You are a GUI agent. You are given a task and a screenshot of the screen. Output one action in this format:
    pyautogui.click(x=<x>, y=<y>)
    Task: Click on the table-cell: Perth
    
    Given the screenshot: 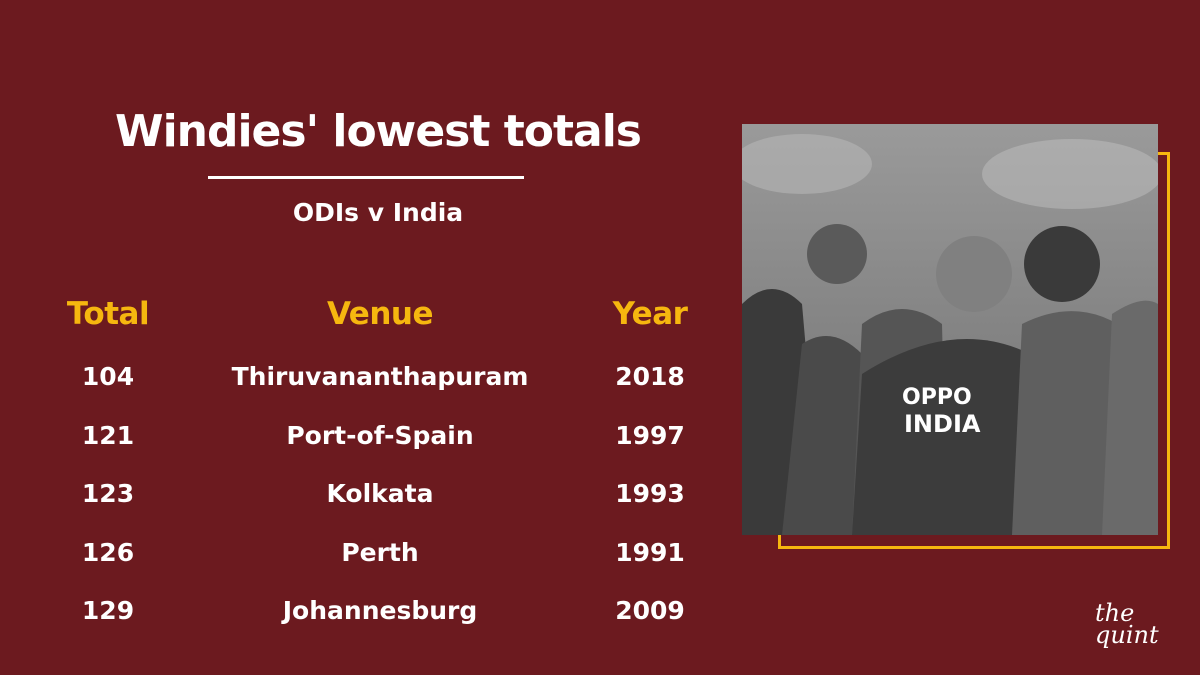 What is the action you would take?
    pyautogui.click(x=380, y=552)
    